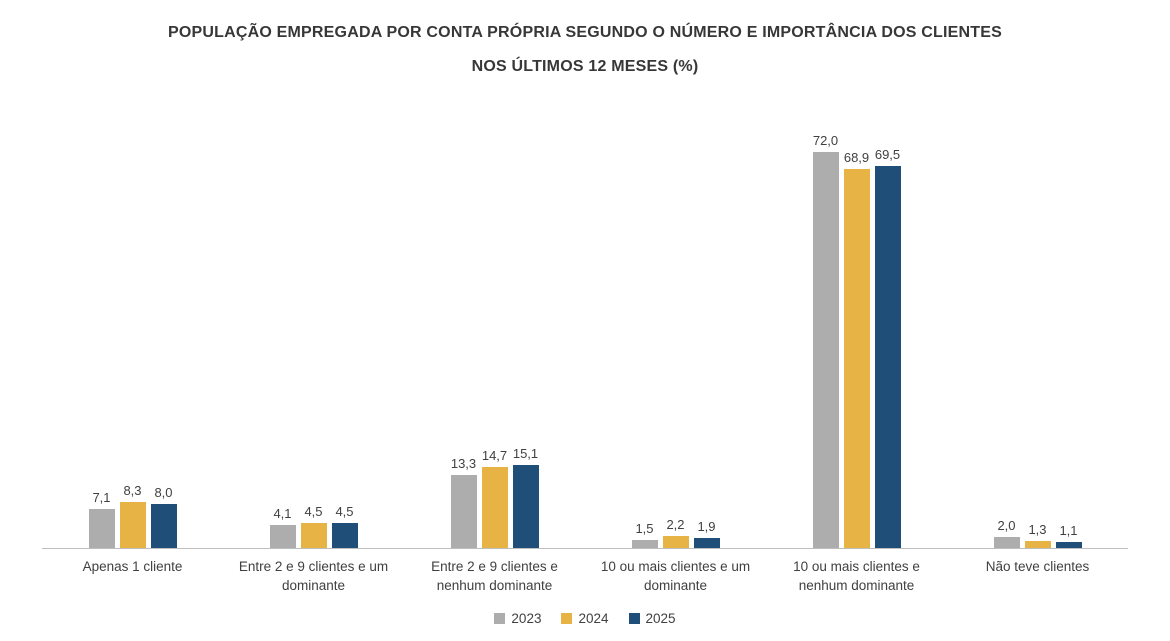 This screenshot has height=641, width=1170. Describe the element at coordinates (525, 453) in the screenshot. I see `value-label: 15,1` at that location.